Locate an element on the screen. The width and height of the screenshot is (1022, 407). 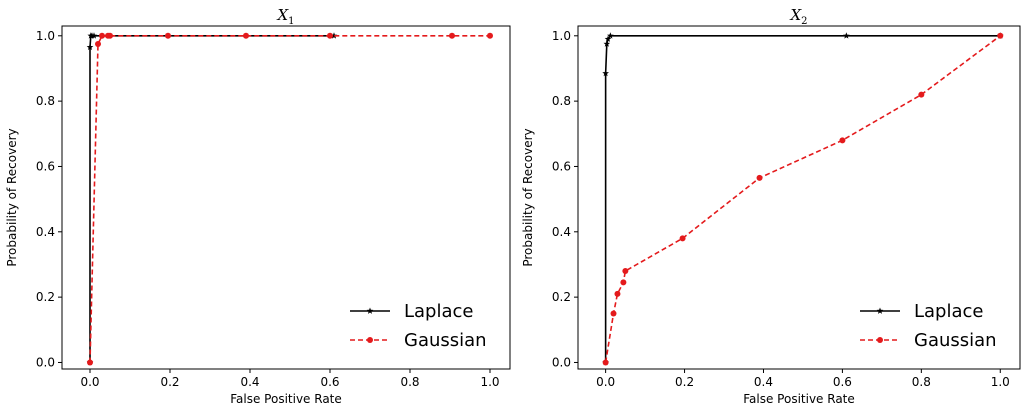
chart-title-subscript: 1 is located at coordinates (291, 21).